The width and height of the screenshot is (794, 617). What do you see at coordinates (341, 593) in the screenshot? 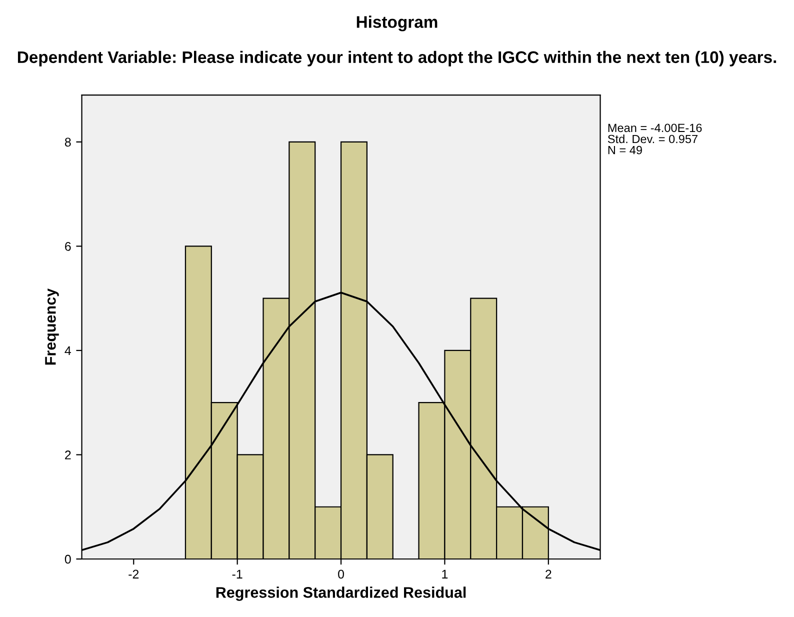
I see `x-axis-title: Regression Standardized Residual` at bounding box center [341, 593].